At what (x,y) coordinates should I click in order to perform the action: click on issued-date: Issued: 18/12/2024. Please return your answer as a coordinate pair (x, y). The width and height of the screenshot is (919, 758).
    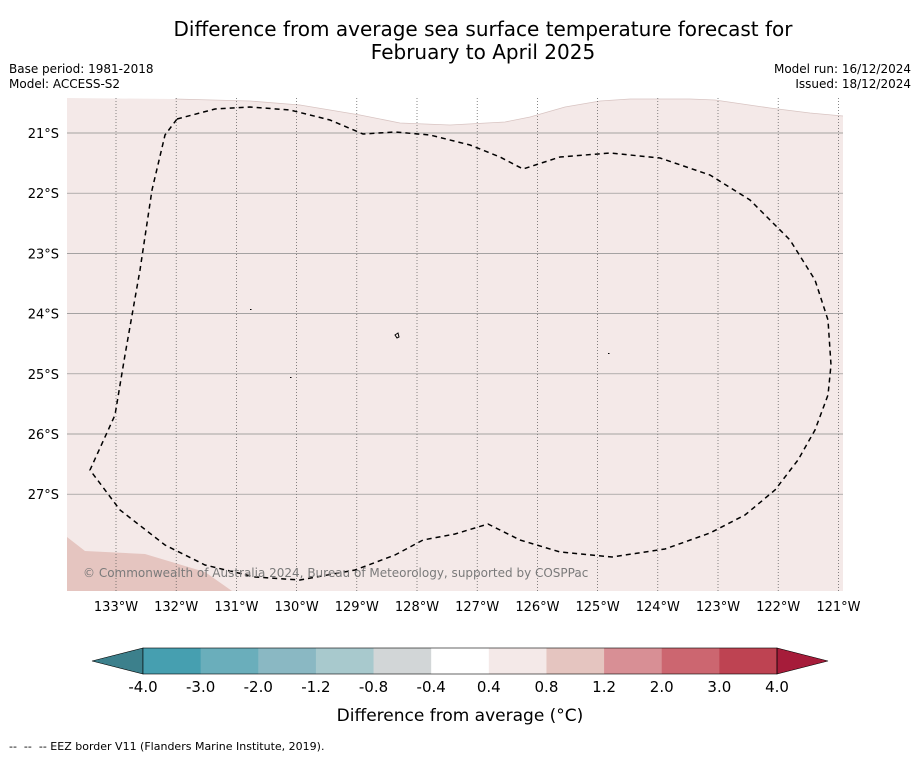
    Looking at the image, I should click on (853, 84).